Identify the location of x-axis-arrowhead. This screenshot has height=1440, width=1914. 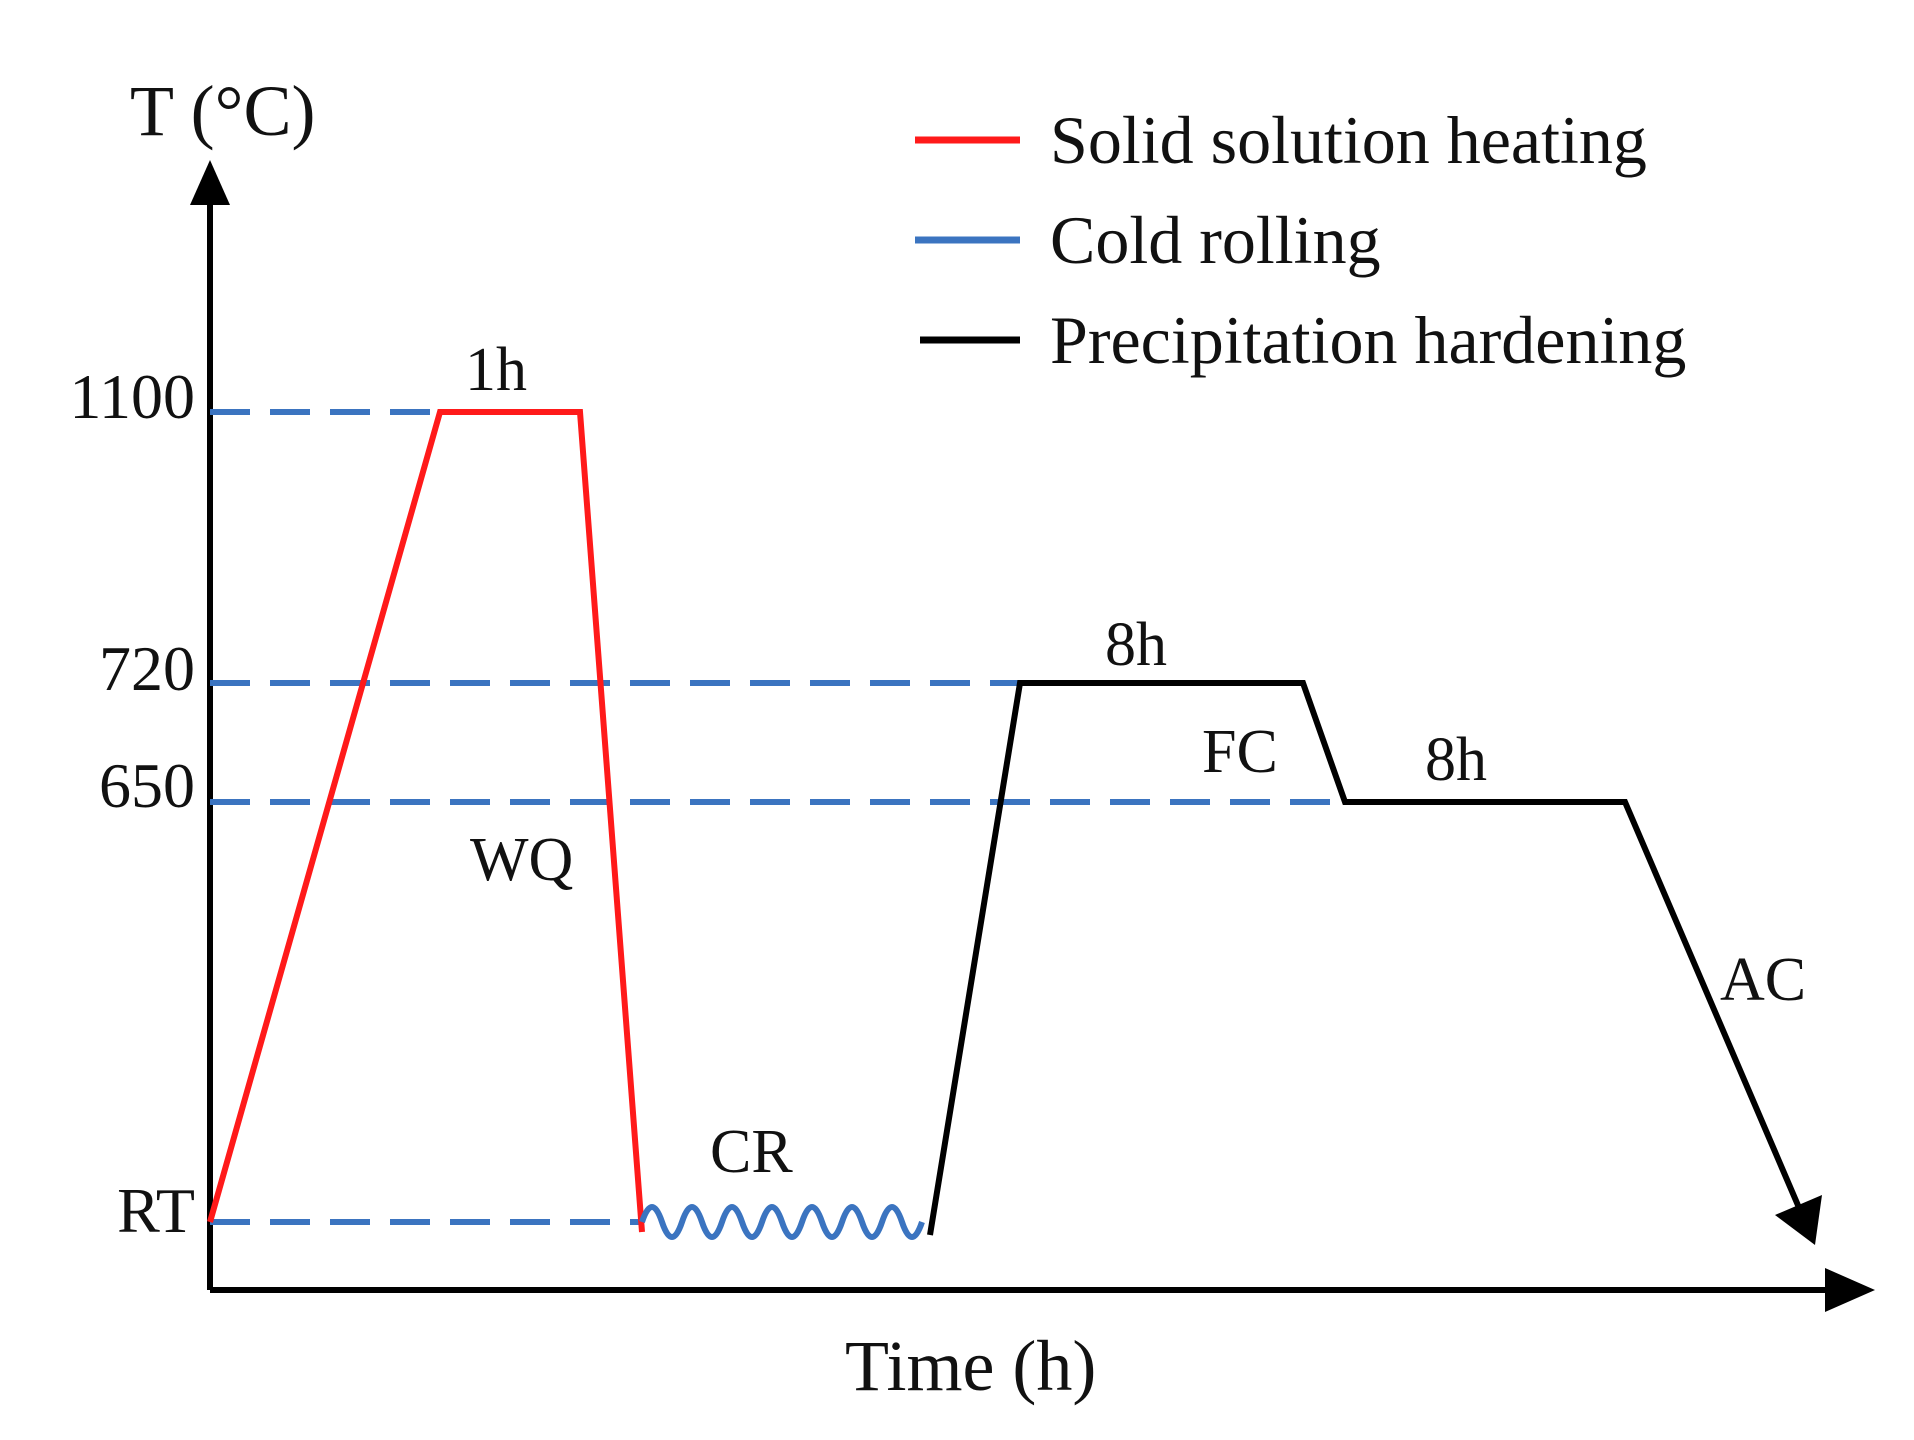
(1850, 1290).